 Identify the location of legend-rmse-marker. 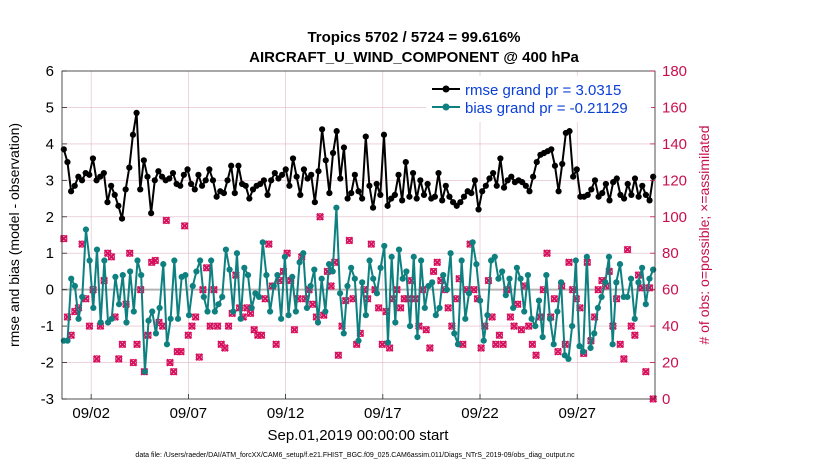
(446, 89).